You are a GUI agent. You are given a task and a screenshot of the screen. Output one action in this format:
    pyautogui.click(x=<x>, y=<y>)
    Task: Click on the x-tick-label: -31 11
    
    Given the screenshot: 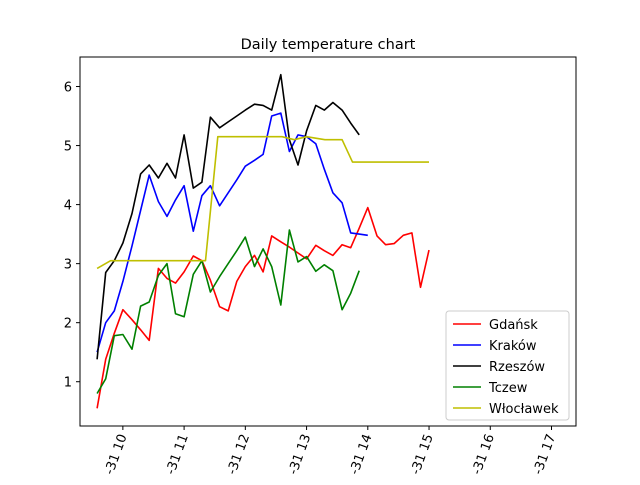 What is the action you would take?
    pyautogui.click(x=177, y=454)
    